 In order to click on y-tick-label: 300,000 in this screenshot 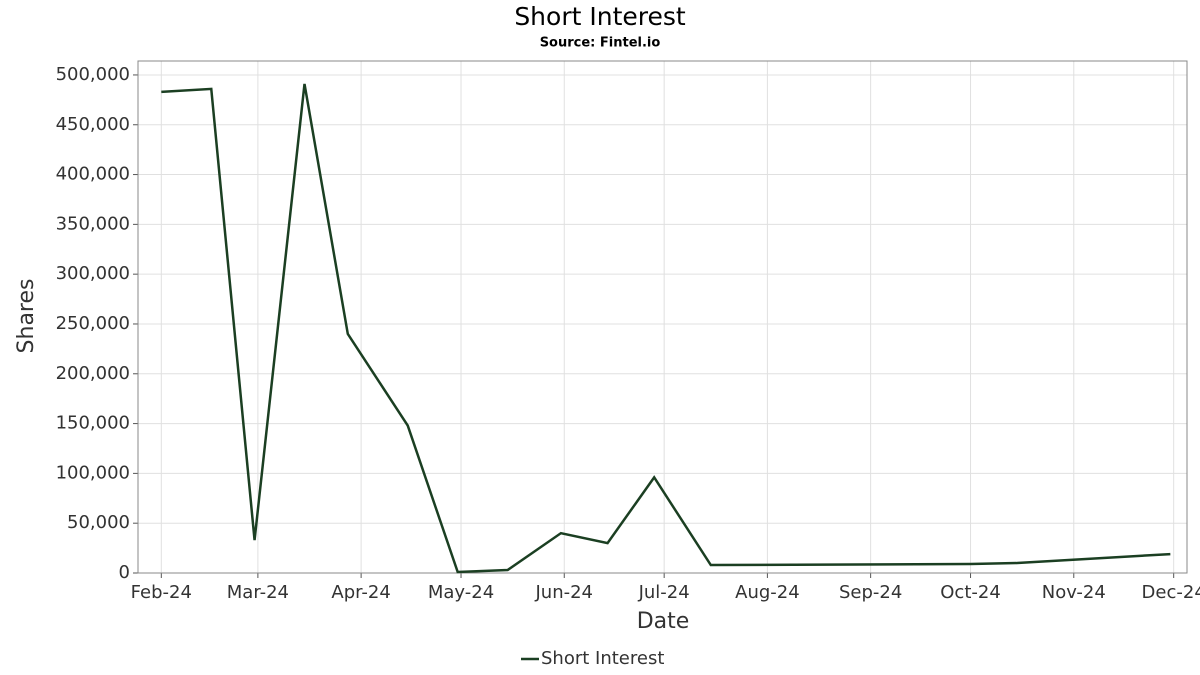, I will do `click(93, 273)`.